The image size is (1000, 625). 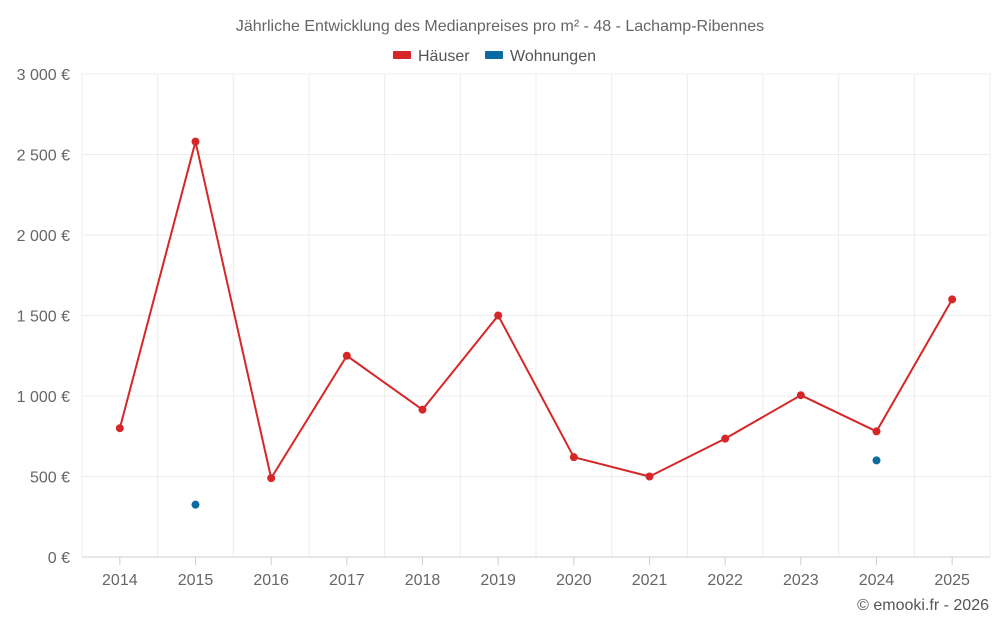 What do you see at coordinates (402, 55) in the screenshot?
I see `legend-swatch-haeuser` at bounding box center [402, 55].